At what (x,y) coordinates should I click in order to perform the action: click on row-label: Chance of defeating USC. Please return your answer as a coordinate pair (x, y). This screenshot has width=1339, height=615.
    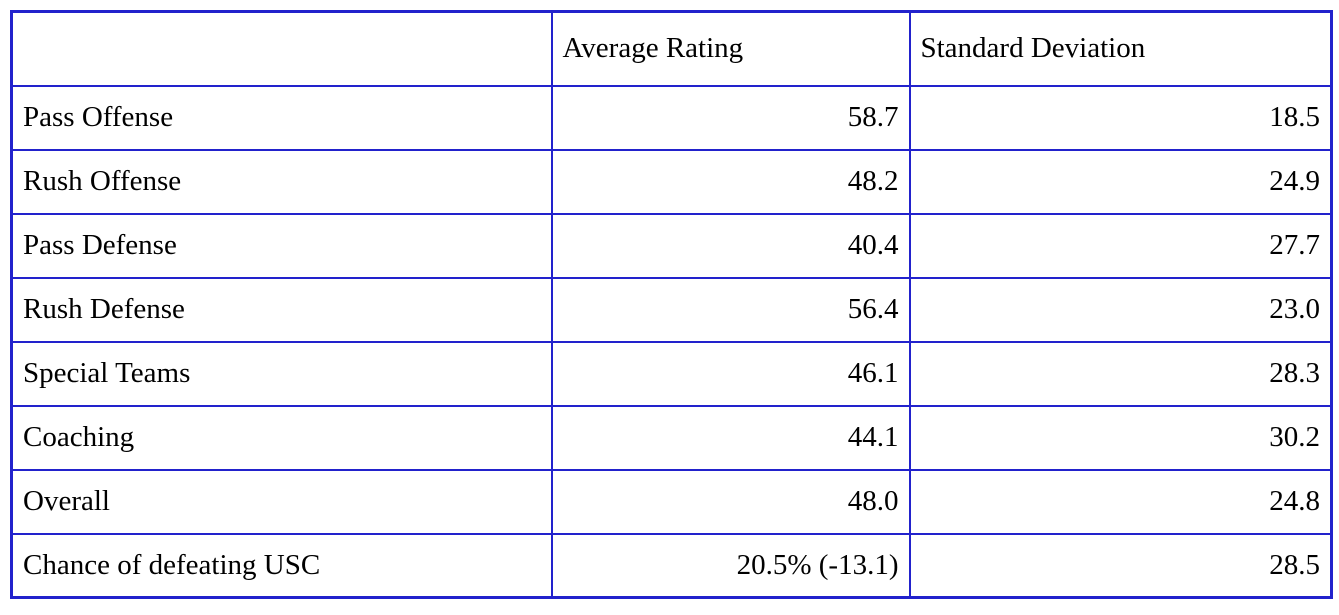
    Looking at the image, I should click on (281, 565).